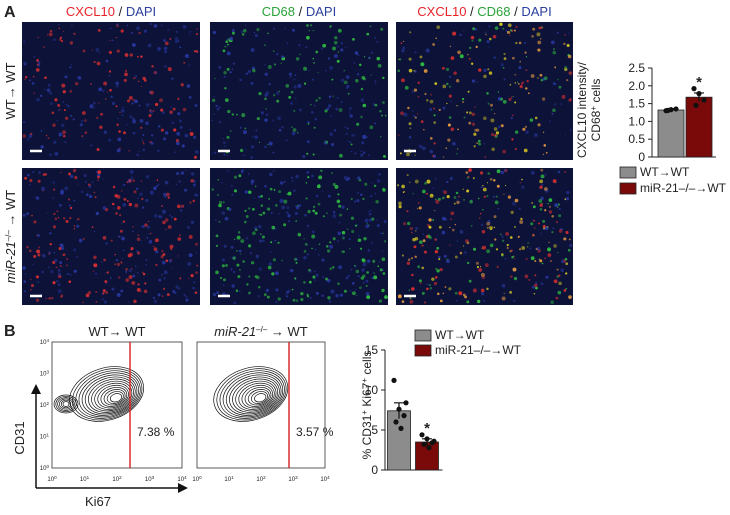 This screenshot has height=515, width=730. I want to click on panel-label: A, so click(10, 12).